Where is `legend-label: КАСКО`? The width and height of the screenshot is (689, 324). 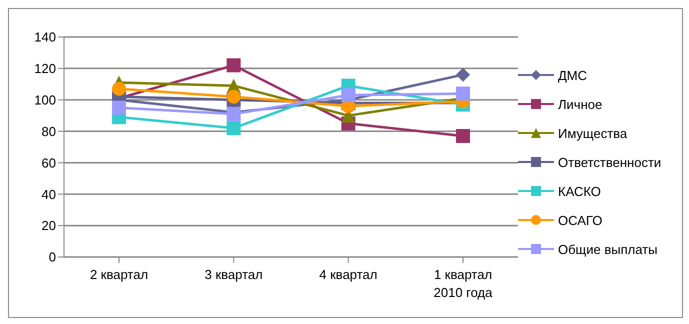 legend-label: КАСКО is located at coordinates (579, 191).